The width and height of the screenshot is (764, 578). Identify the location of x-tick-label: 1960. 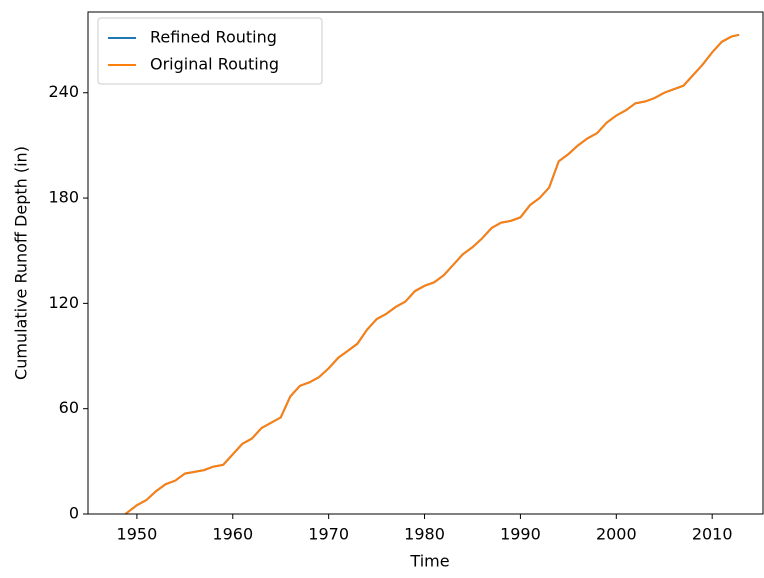
(232, 534).